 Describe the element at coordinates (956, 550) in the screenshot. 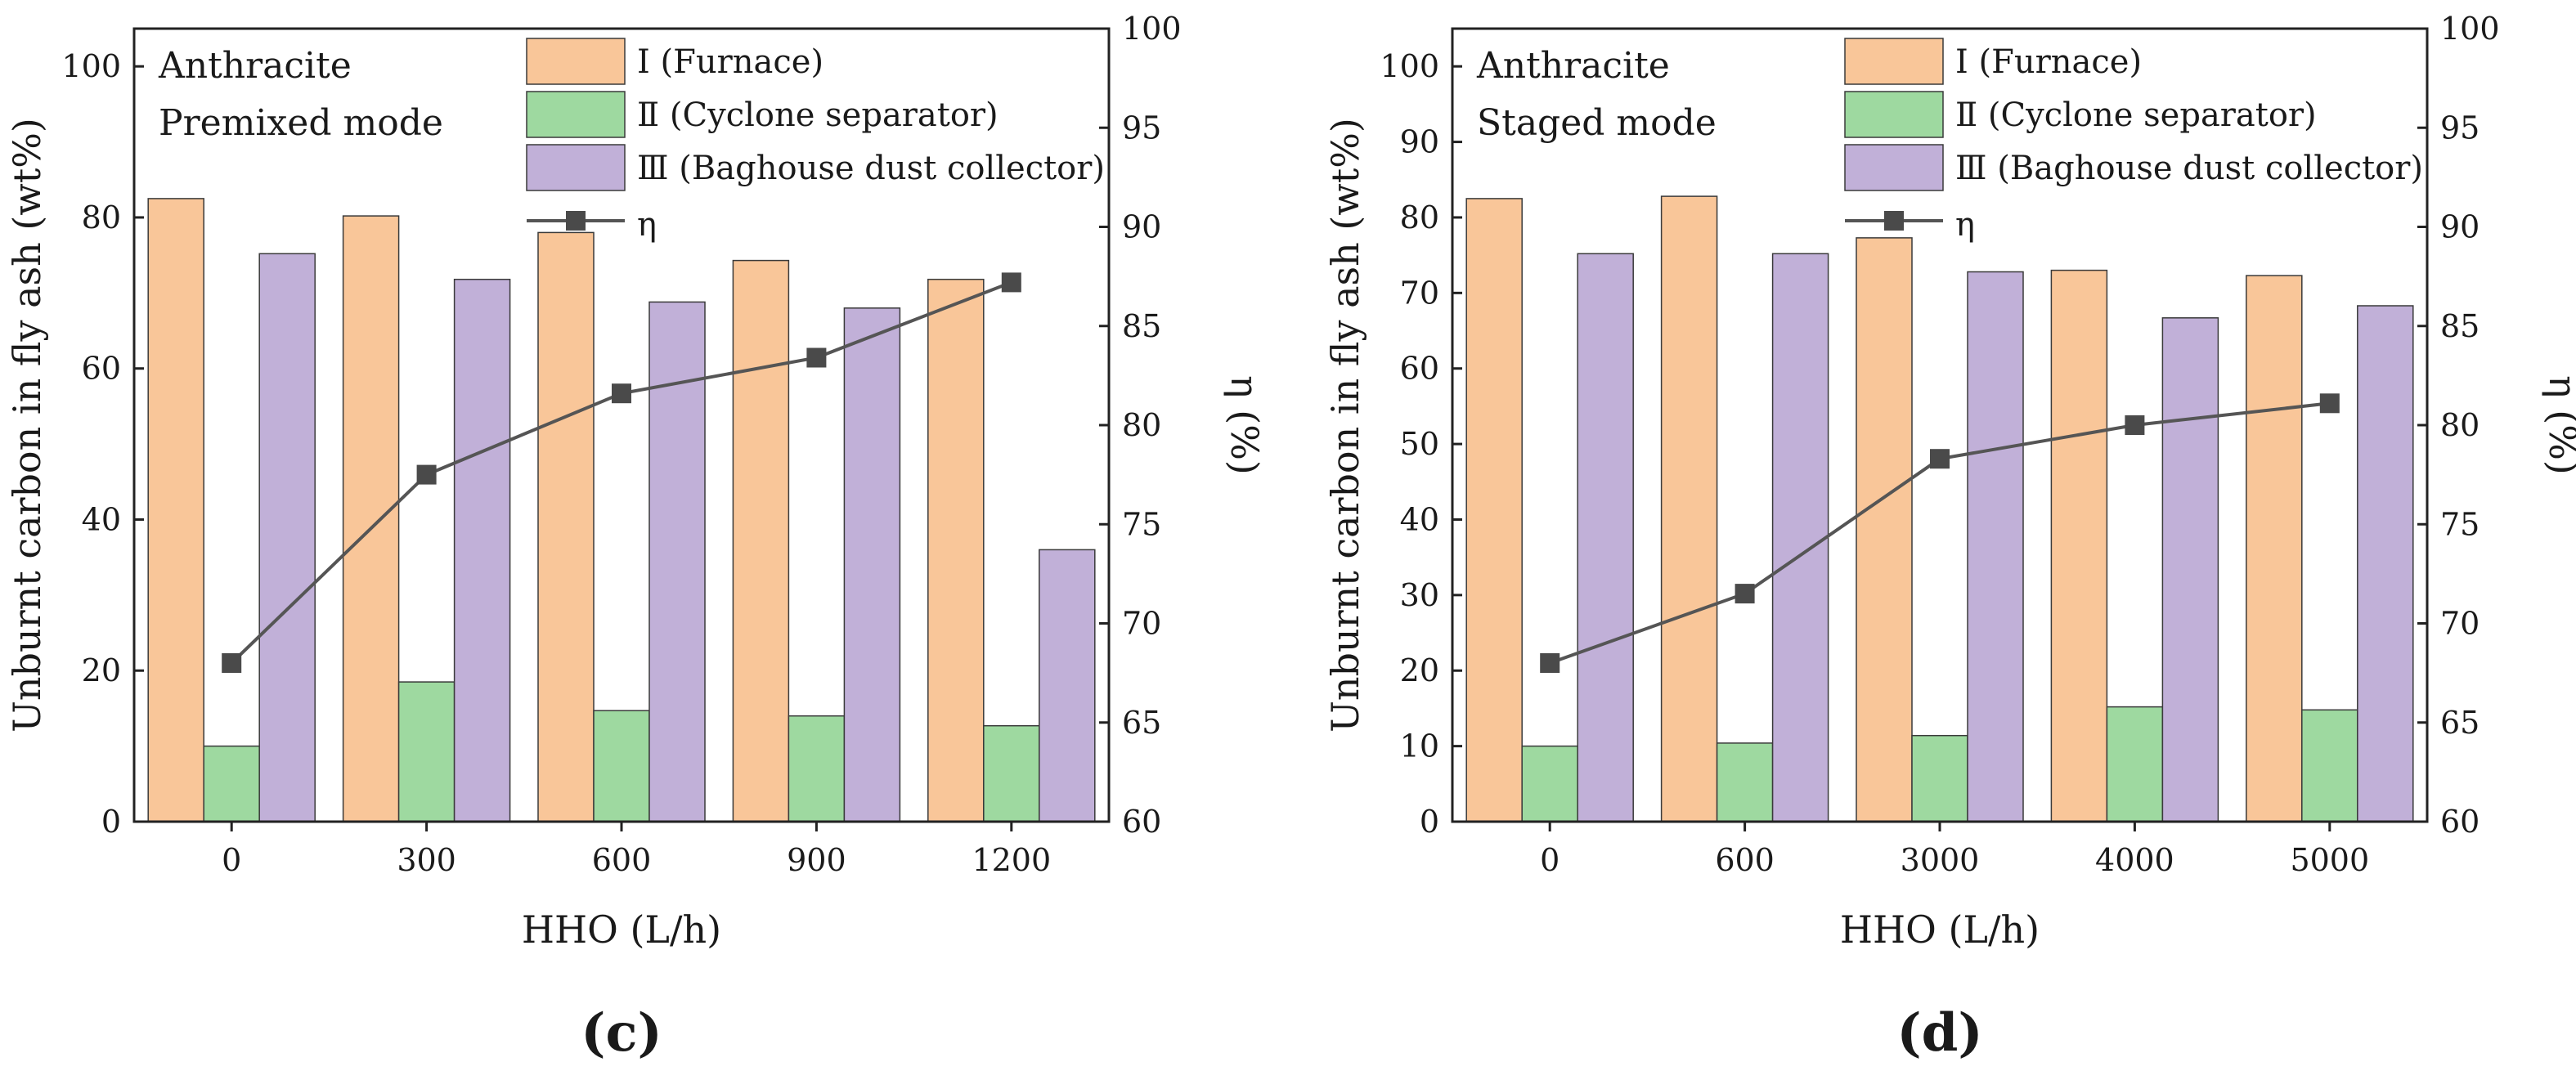

I see `bar-Ⅰ-1200` at that location.